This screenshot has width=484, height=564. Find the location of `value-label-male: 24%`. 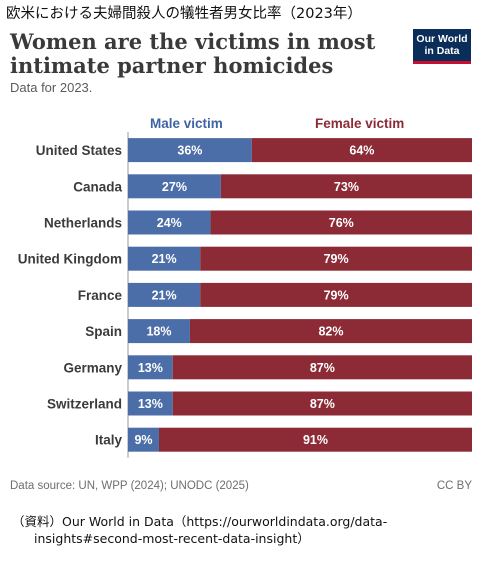

value-label-male: 24% is located at coordinates (169, 223).